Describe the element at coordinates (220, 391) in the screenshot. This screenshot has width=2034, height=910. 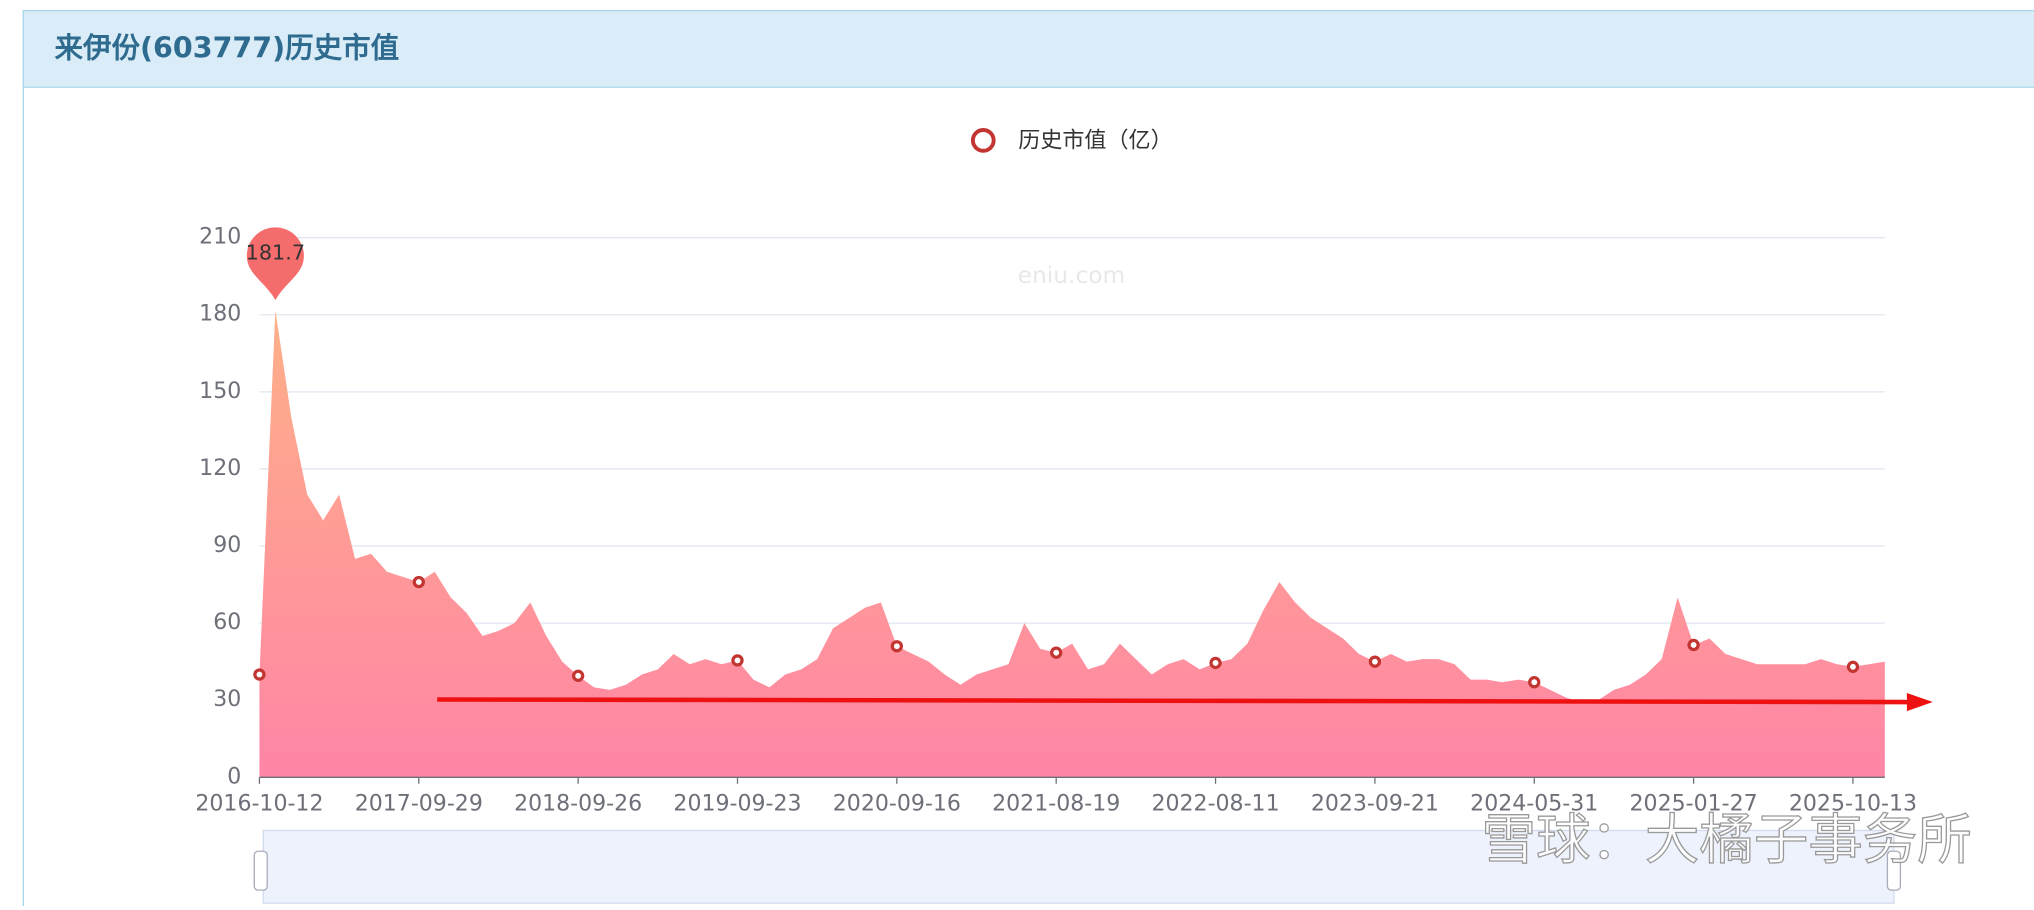
I see `y-tick-label: 150` at that location.